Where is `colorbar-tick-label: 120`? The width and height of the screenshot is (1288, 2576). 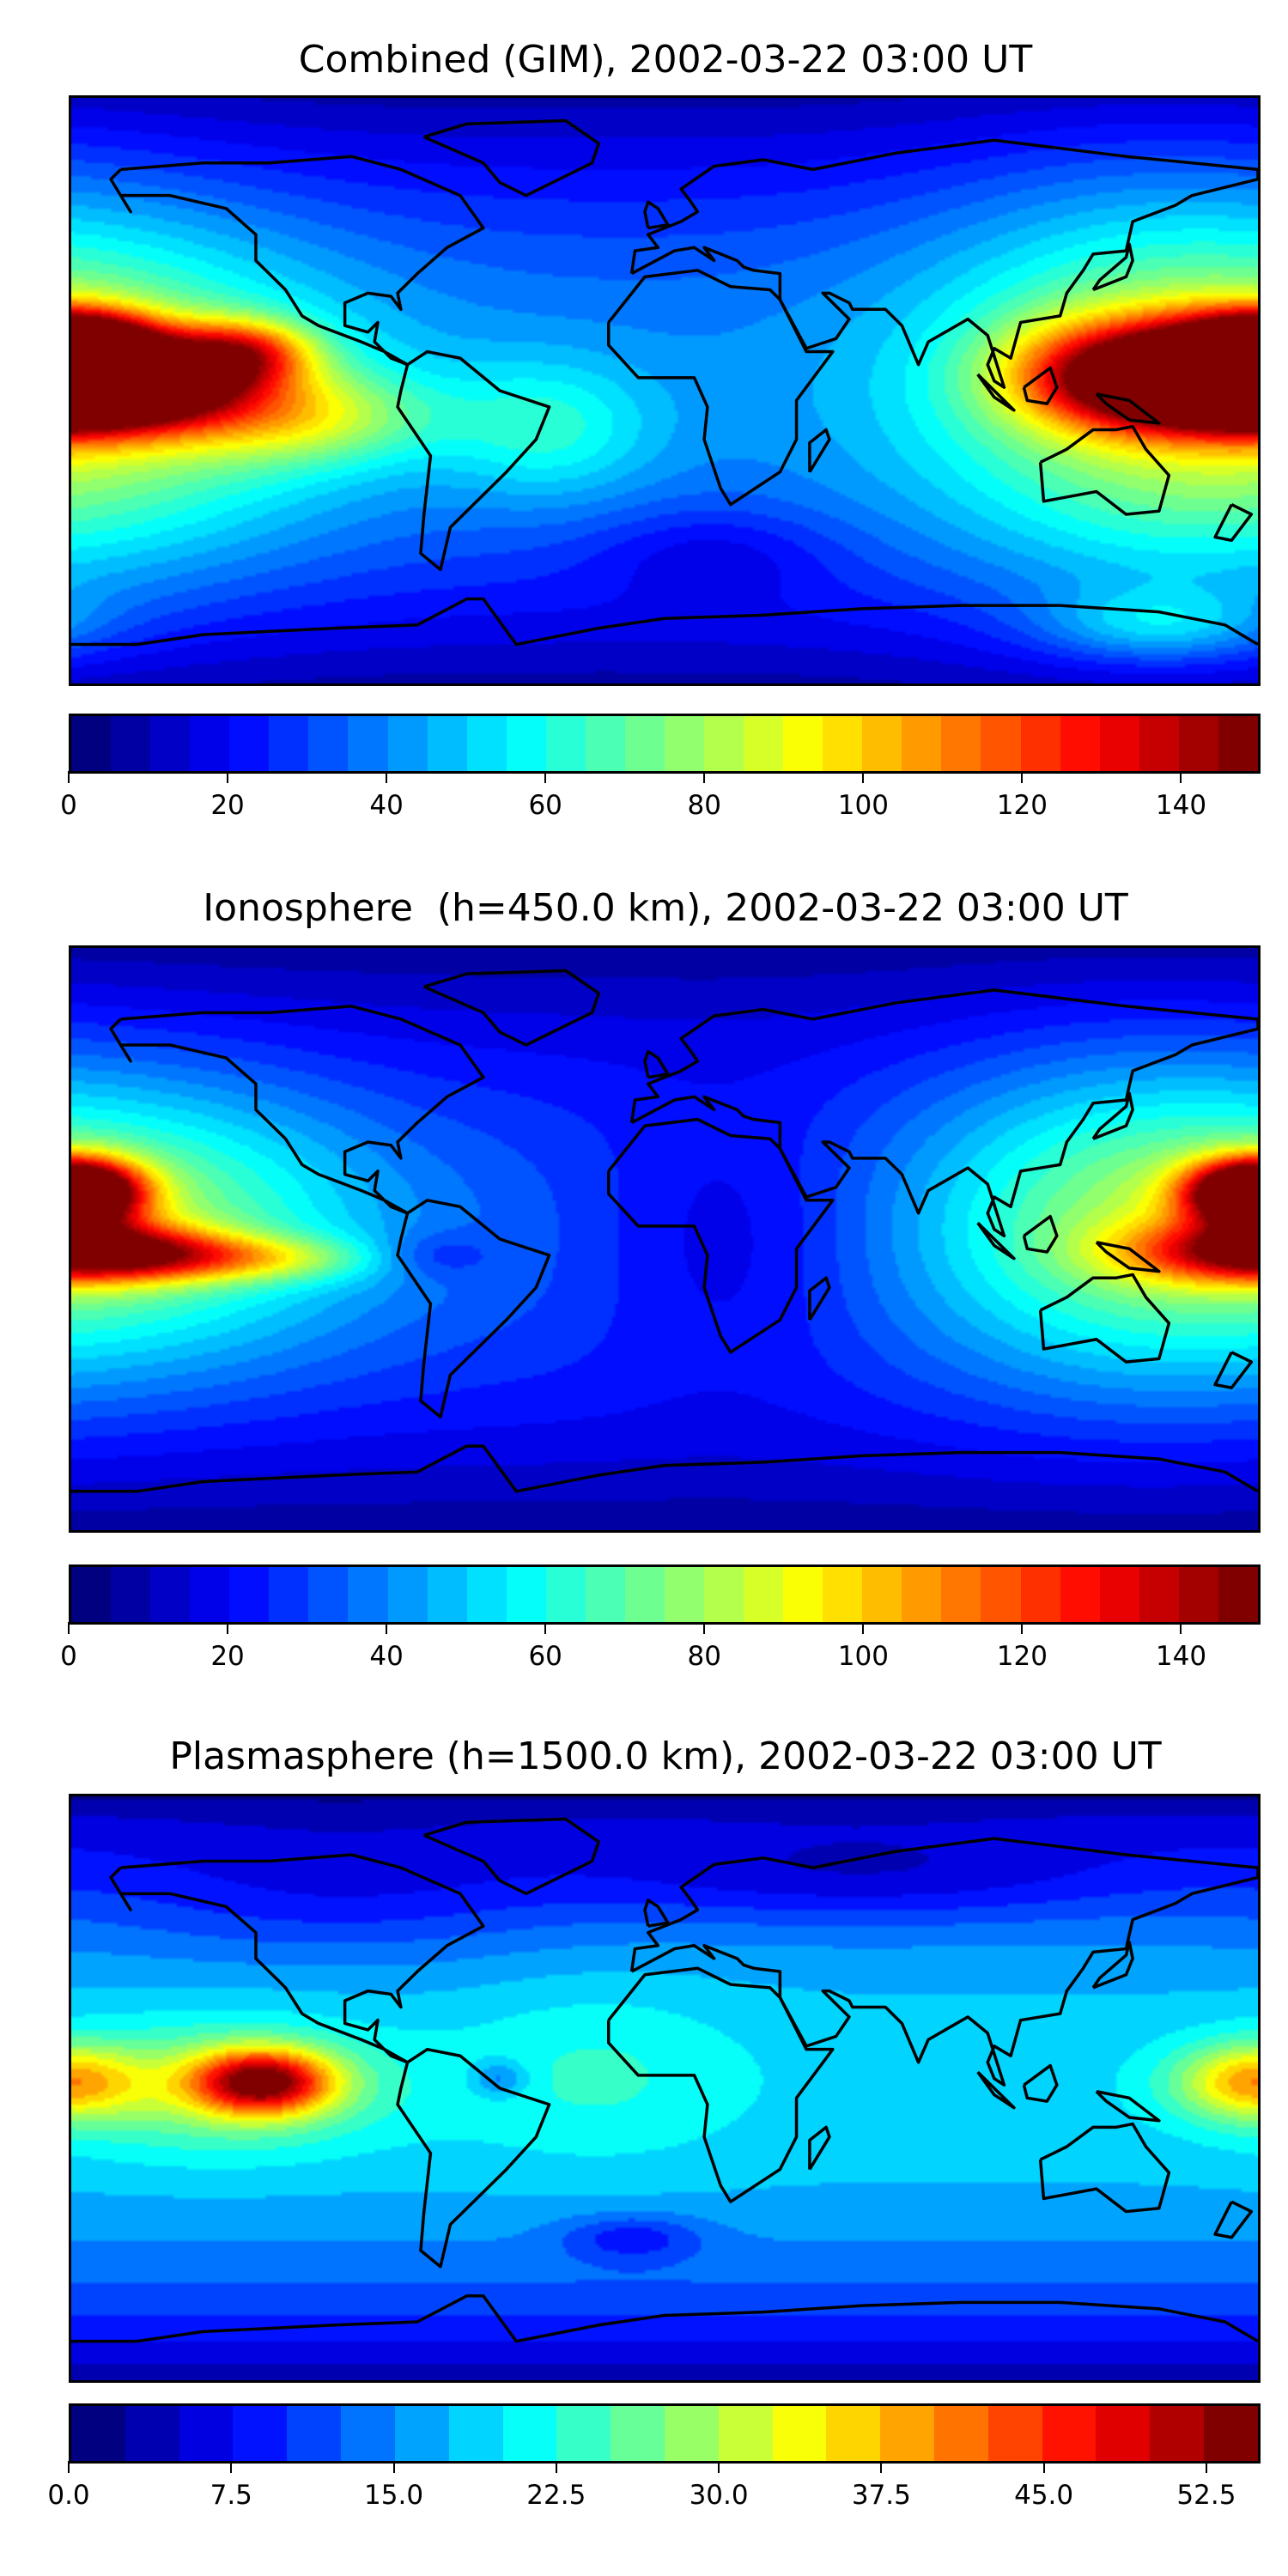 colorbar-tick-label: 120 is located at coordinates (1022, 806).